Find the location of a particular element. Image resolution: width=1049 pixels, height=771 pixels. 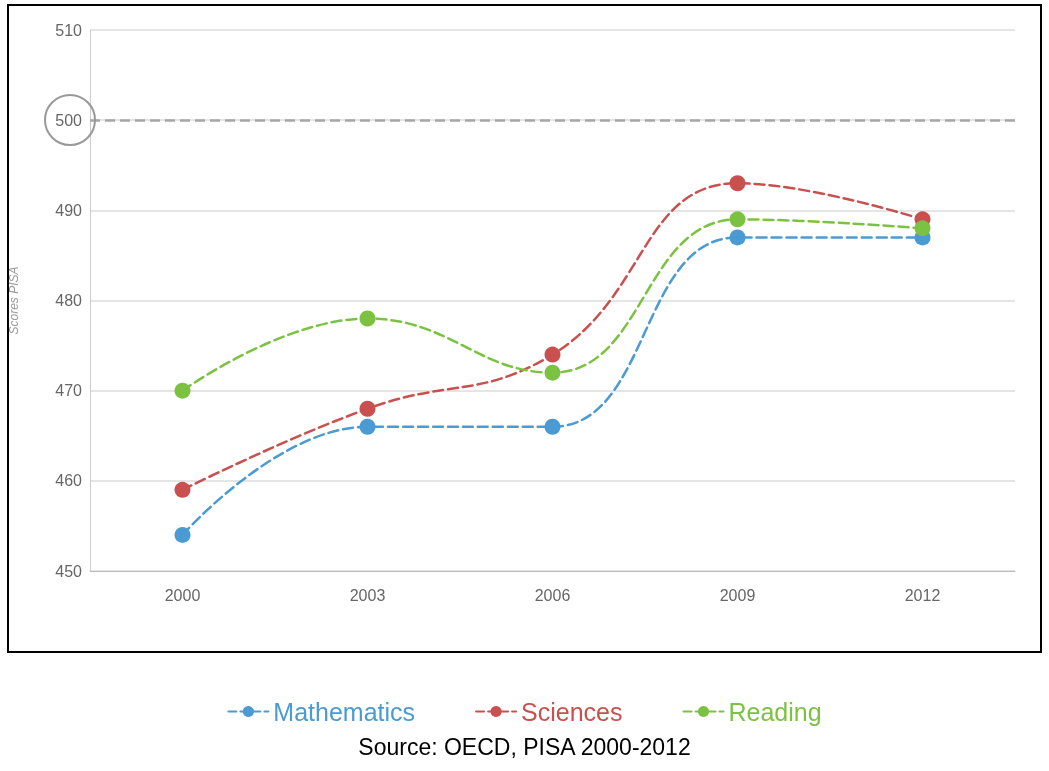

y-tick-label: 480 is located at coordinates (69, 300).